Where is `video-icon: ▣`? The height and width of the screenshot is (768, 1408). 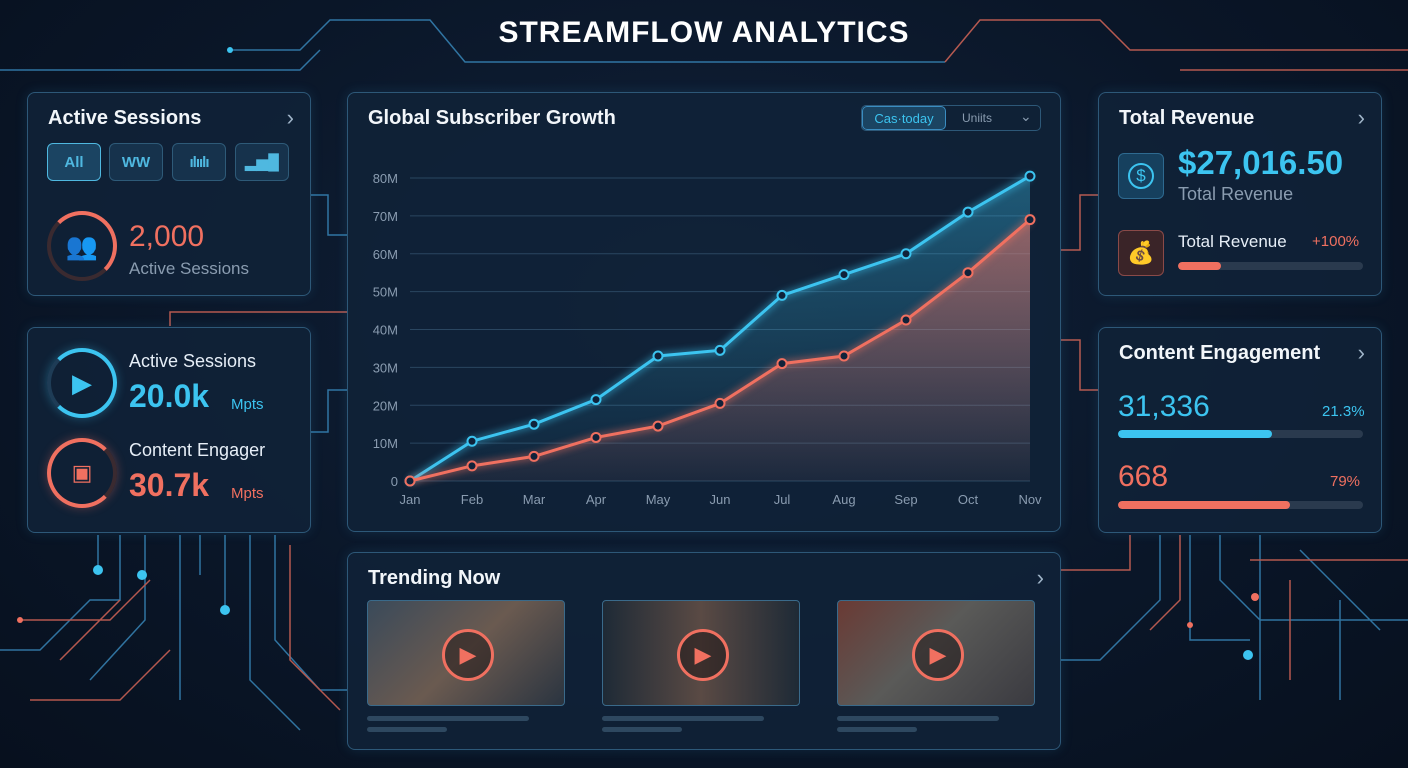
video-icon: ▣ is located at coordinates (82, 473).